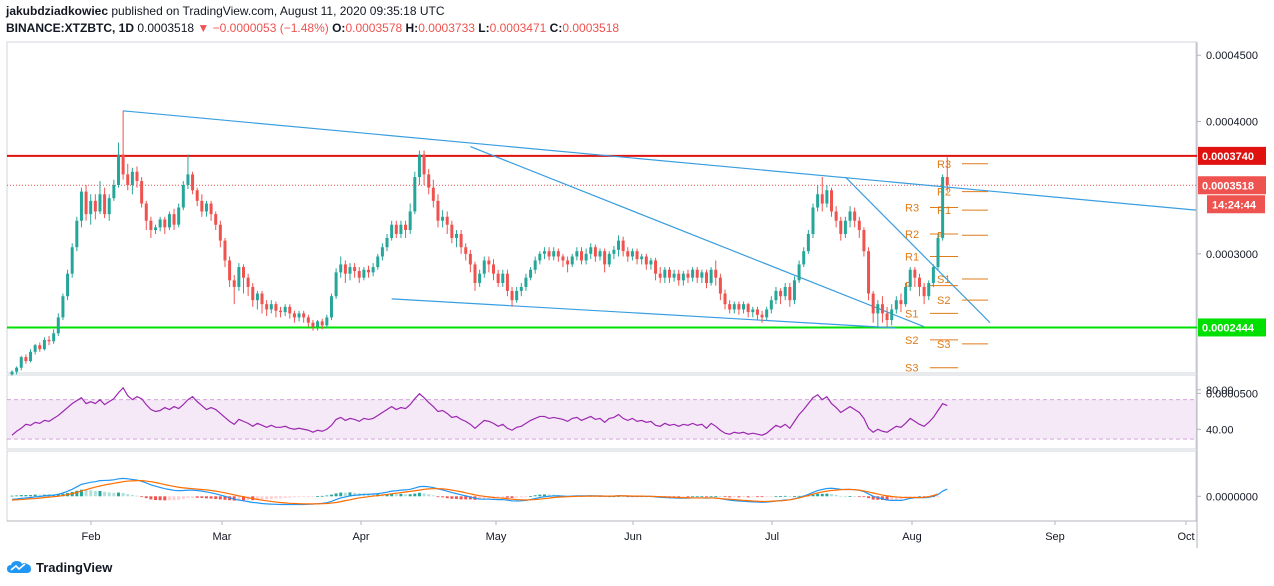 Image resolution: width=1274 pixels, height=586 pixels. What do you see at coordinates (591, 28) in the screenshot?
I see `close-value: 0.0003518` at bounding box center [591, 28].